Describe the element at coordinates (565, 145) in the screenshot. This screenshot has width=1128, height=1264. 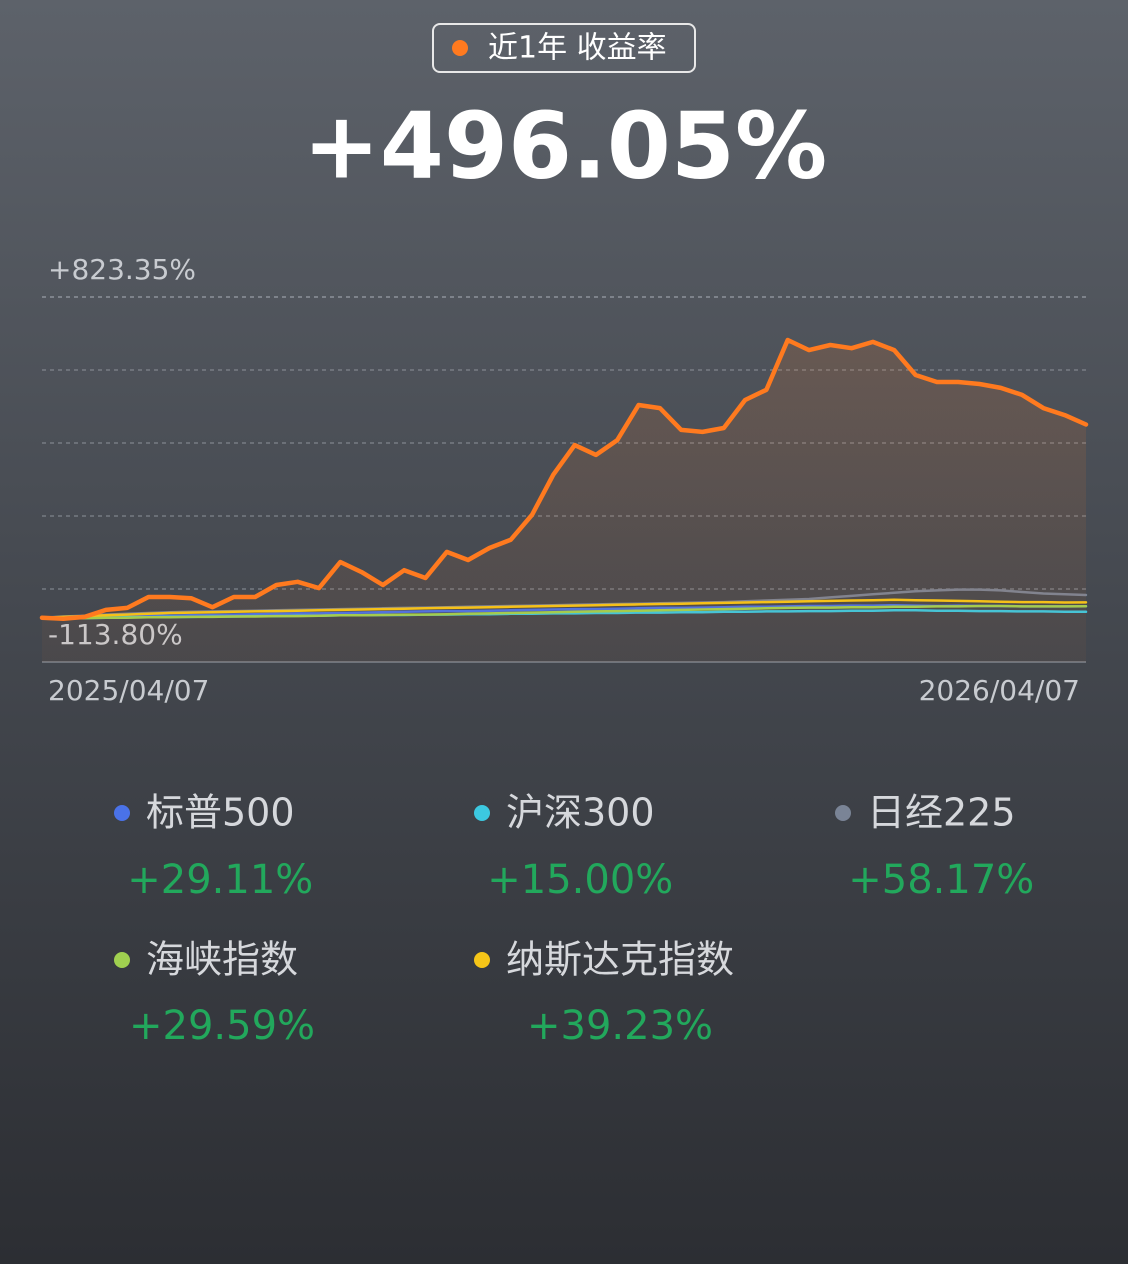
I see `headline-return: +496.05%` at that location.